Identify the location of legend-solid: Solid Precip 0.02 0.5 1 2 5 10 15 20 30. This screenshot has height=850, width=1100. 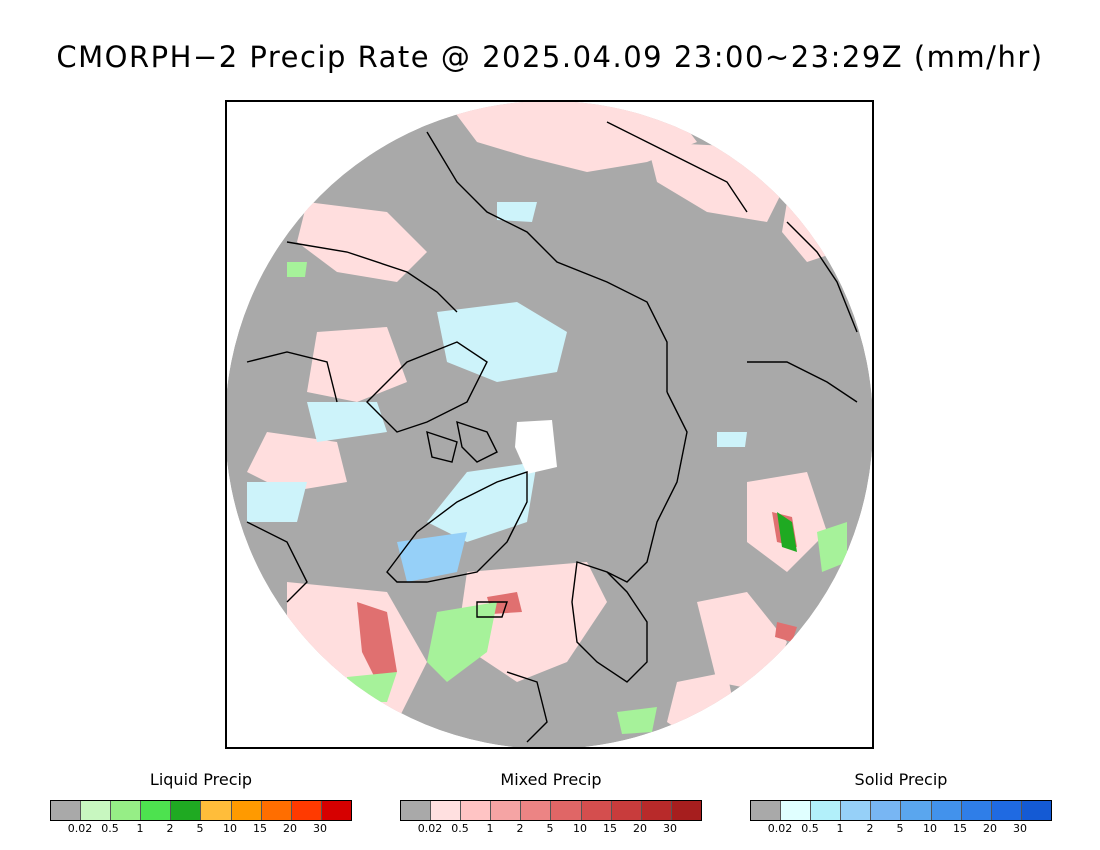
(901, 805).